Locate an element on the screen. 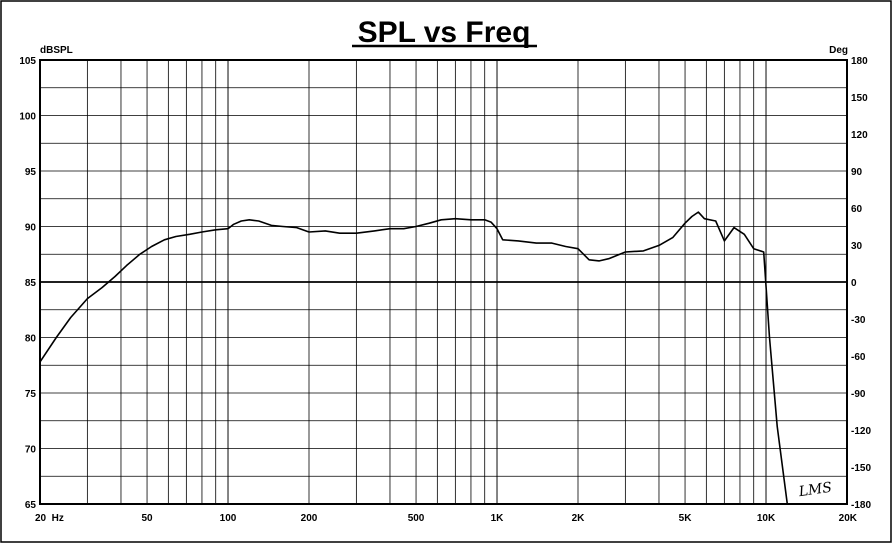 The width and height of the screenshot is (892, 543). y-right-tick-label: 90 is located at coordinates (857, 172).